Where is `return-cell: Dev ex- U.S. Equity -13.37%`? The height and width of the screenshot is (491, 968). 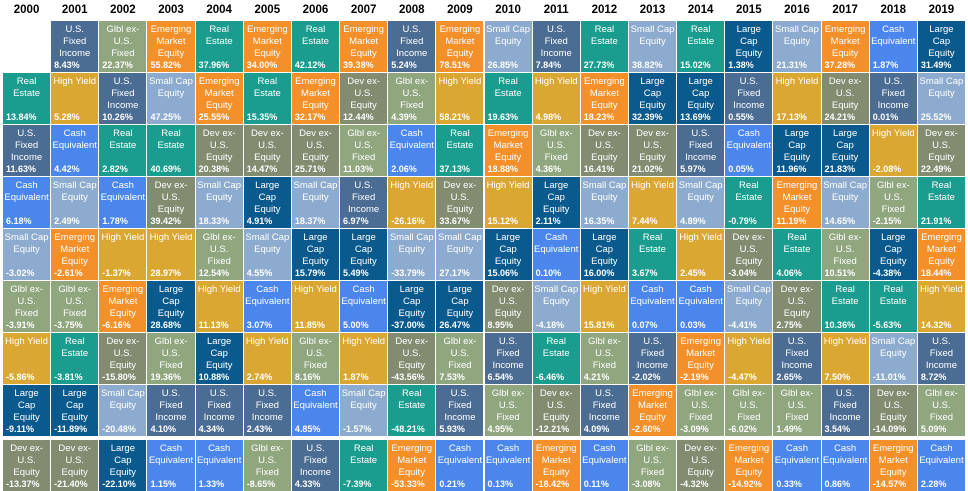
return-cell: Dev ex- U.S. Equity -13.37% is located at coordinates (27, 465).